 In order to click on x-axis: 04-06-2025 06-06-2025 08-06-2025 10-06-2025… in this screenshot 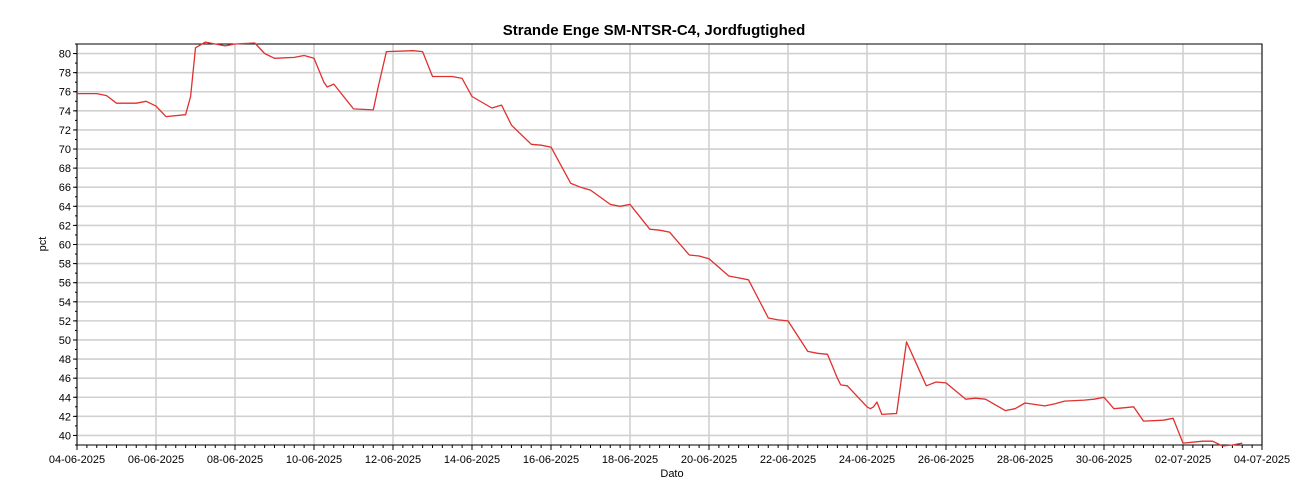, I will do `click(669, 455)`.